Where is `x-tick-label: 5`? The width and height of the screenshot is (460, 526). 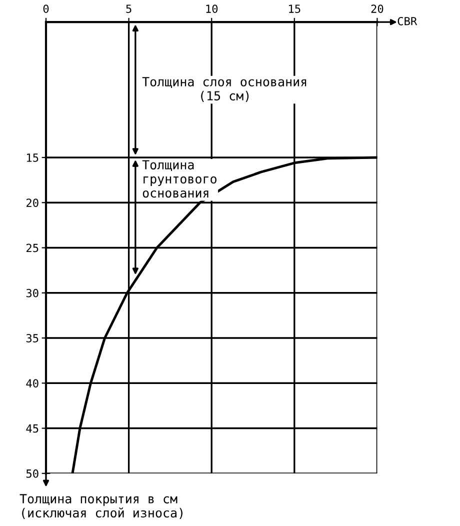 x-tick-label: 5 is located at coordinates (129, 8).